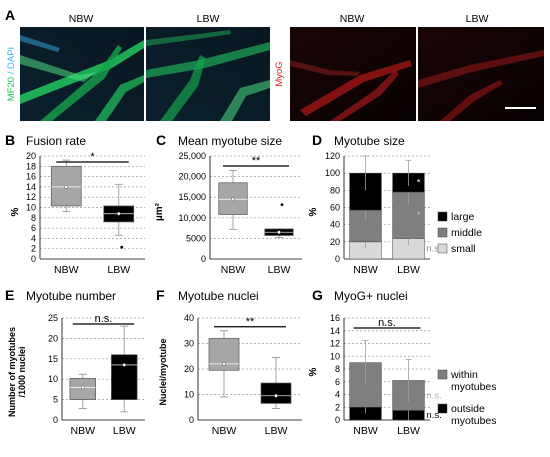 This screenshot has width=550, height=457. Describe the element at coordinates (163, 371) in the screenshot. I see `panel-f-ylabel: Nuclei/myotube` at that location.